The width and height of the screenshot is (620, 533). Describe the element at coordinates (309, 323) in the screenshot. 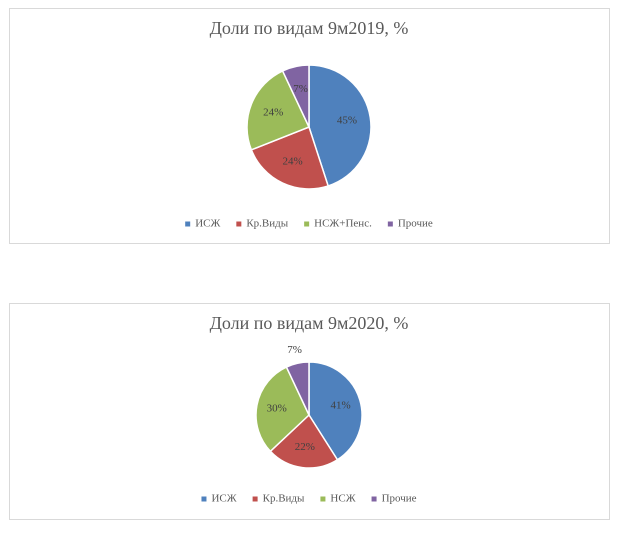

I see `chart-title: Доли по видам 9м2020, %` at that location.